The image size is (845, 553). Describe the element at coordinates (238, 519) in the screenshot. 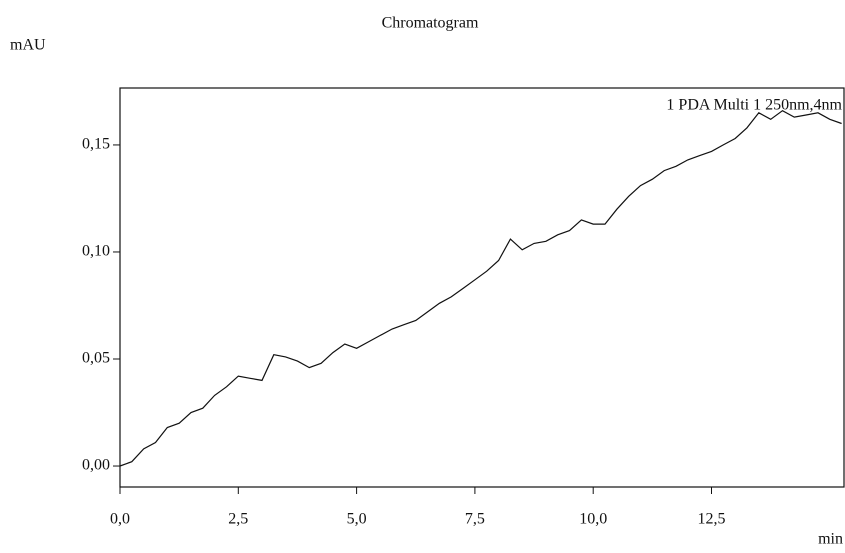

I see `x-tick-label: 2,5` at that location.